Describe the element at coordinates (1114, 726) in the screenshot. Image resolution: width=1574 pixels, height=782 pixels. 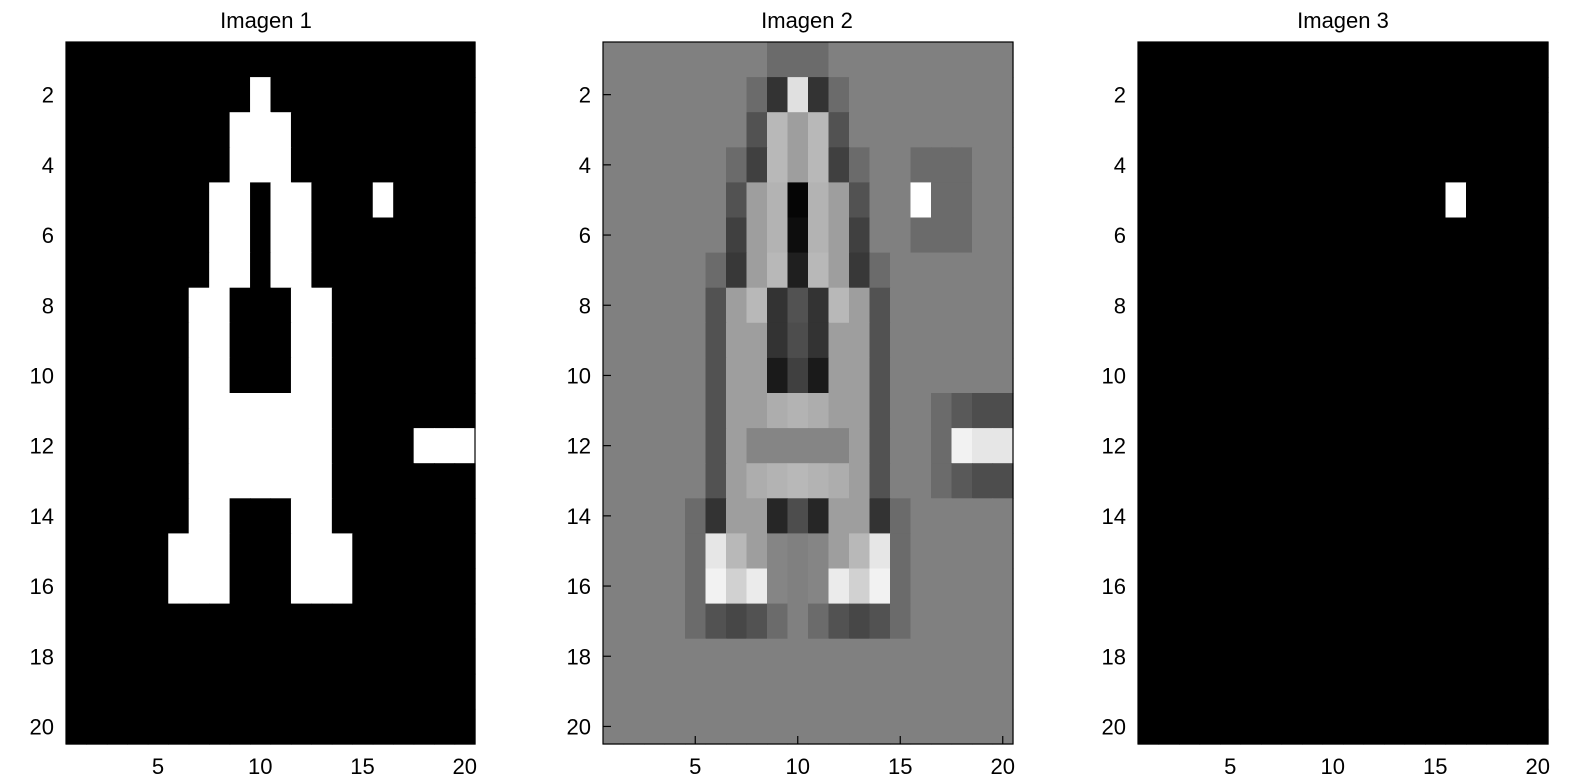
I see `y-tick-label: 20` at that location.